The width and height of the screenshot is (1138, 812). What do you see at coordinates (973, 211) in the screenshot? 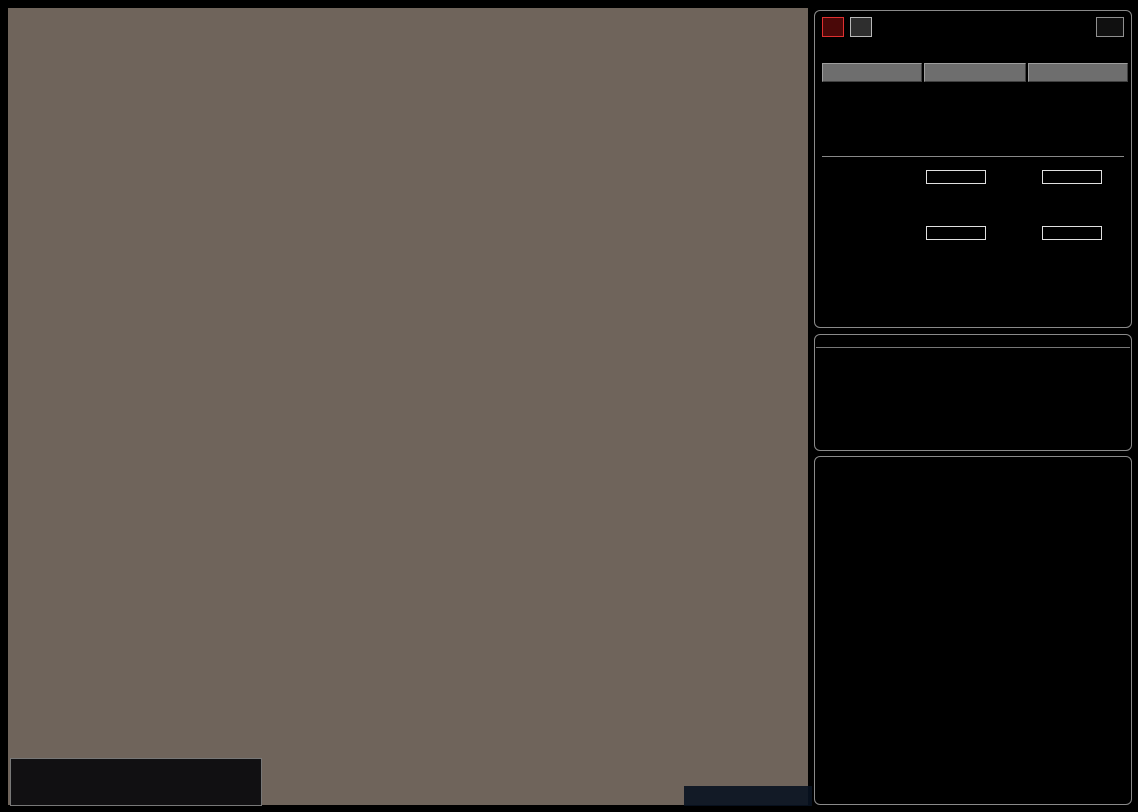
I see `lightning-distribution` at bounding box center [973, 211].